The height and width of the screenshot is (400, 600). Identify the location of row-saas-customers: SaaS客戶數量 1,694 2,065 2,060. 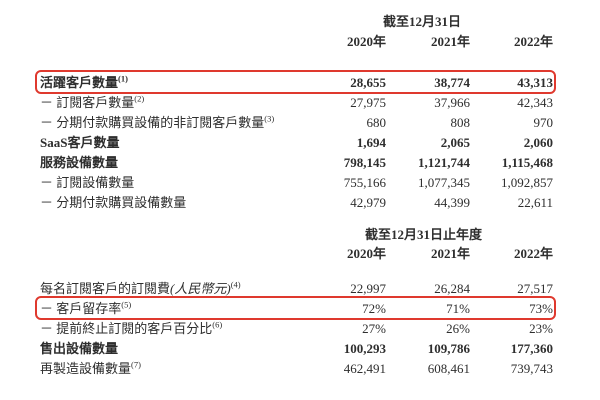
(296, 143).